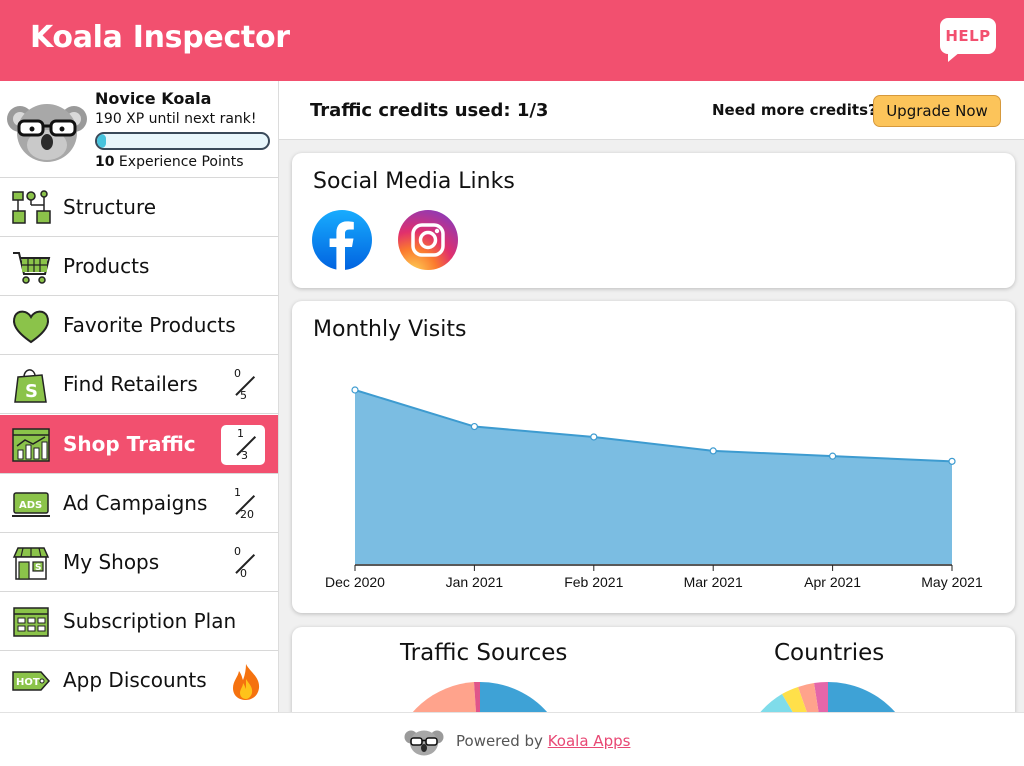 The width and height of the screenshot is (1024, 766). I want to click on sidebar-item-my-shops: S My Shops 0 0, so click(139, 562).